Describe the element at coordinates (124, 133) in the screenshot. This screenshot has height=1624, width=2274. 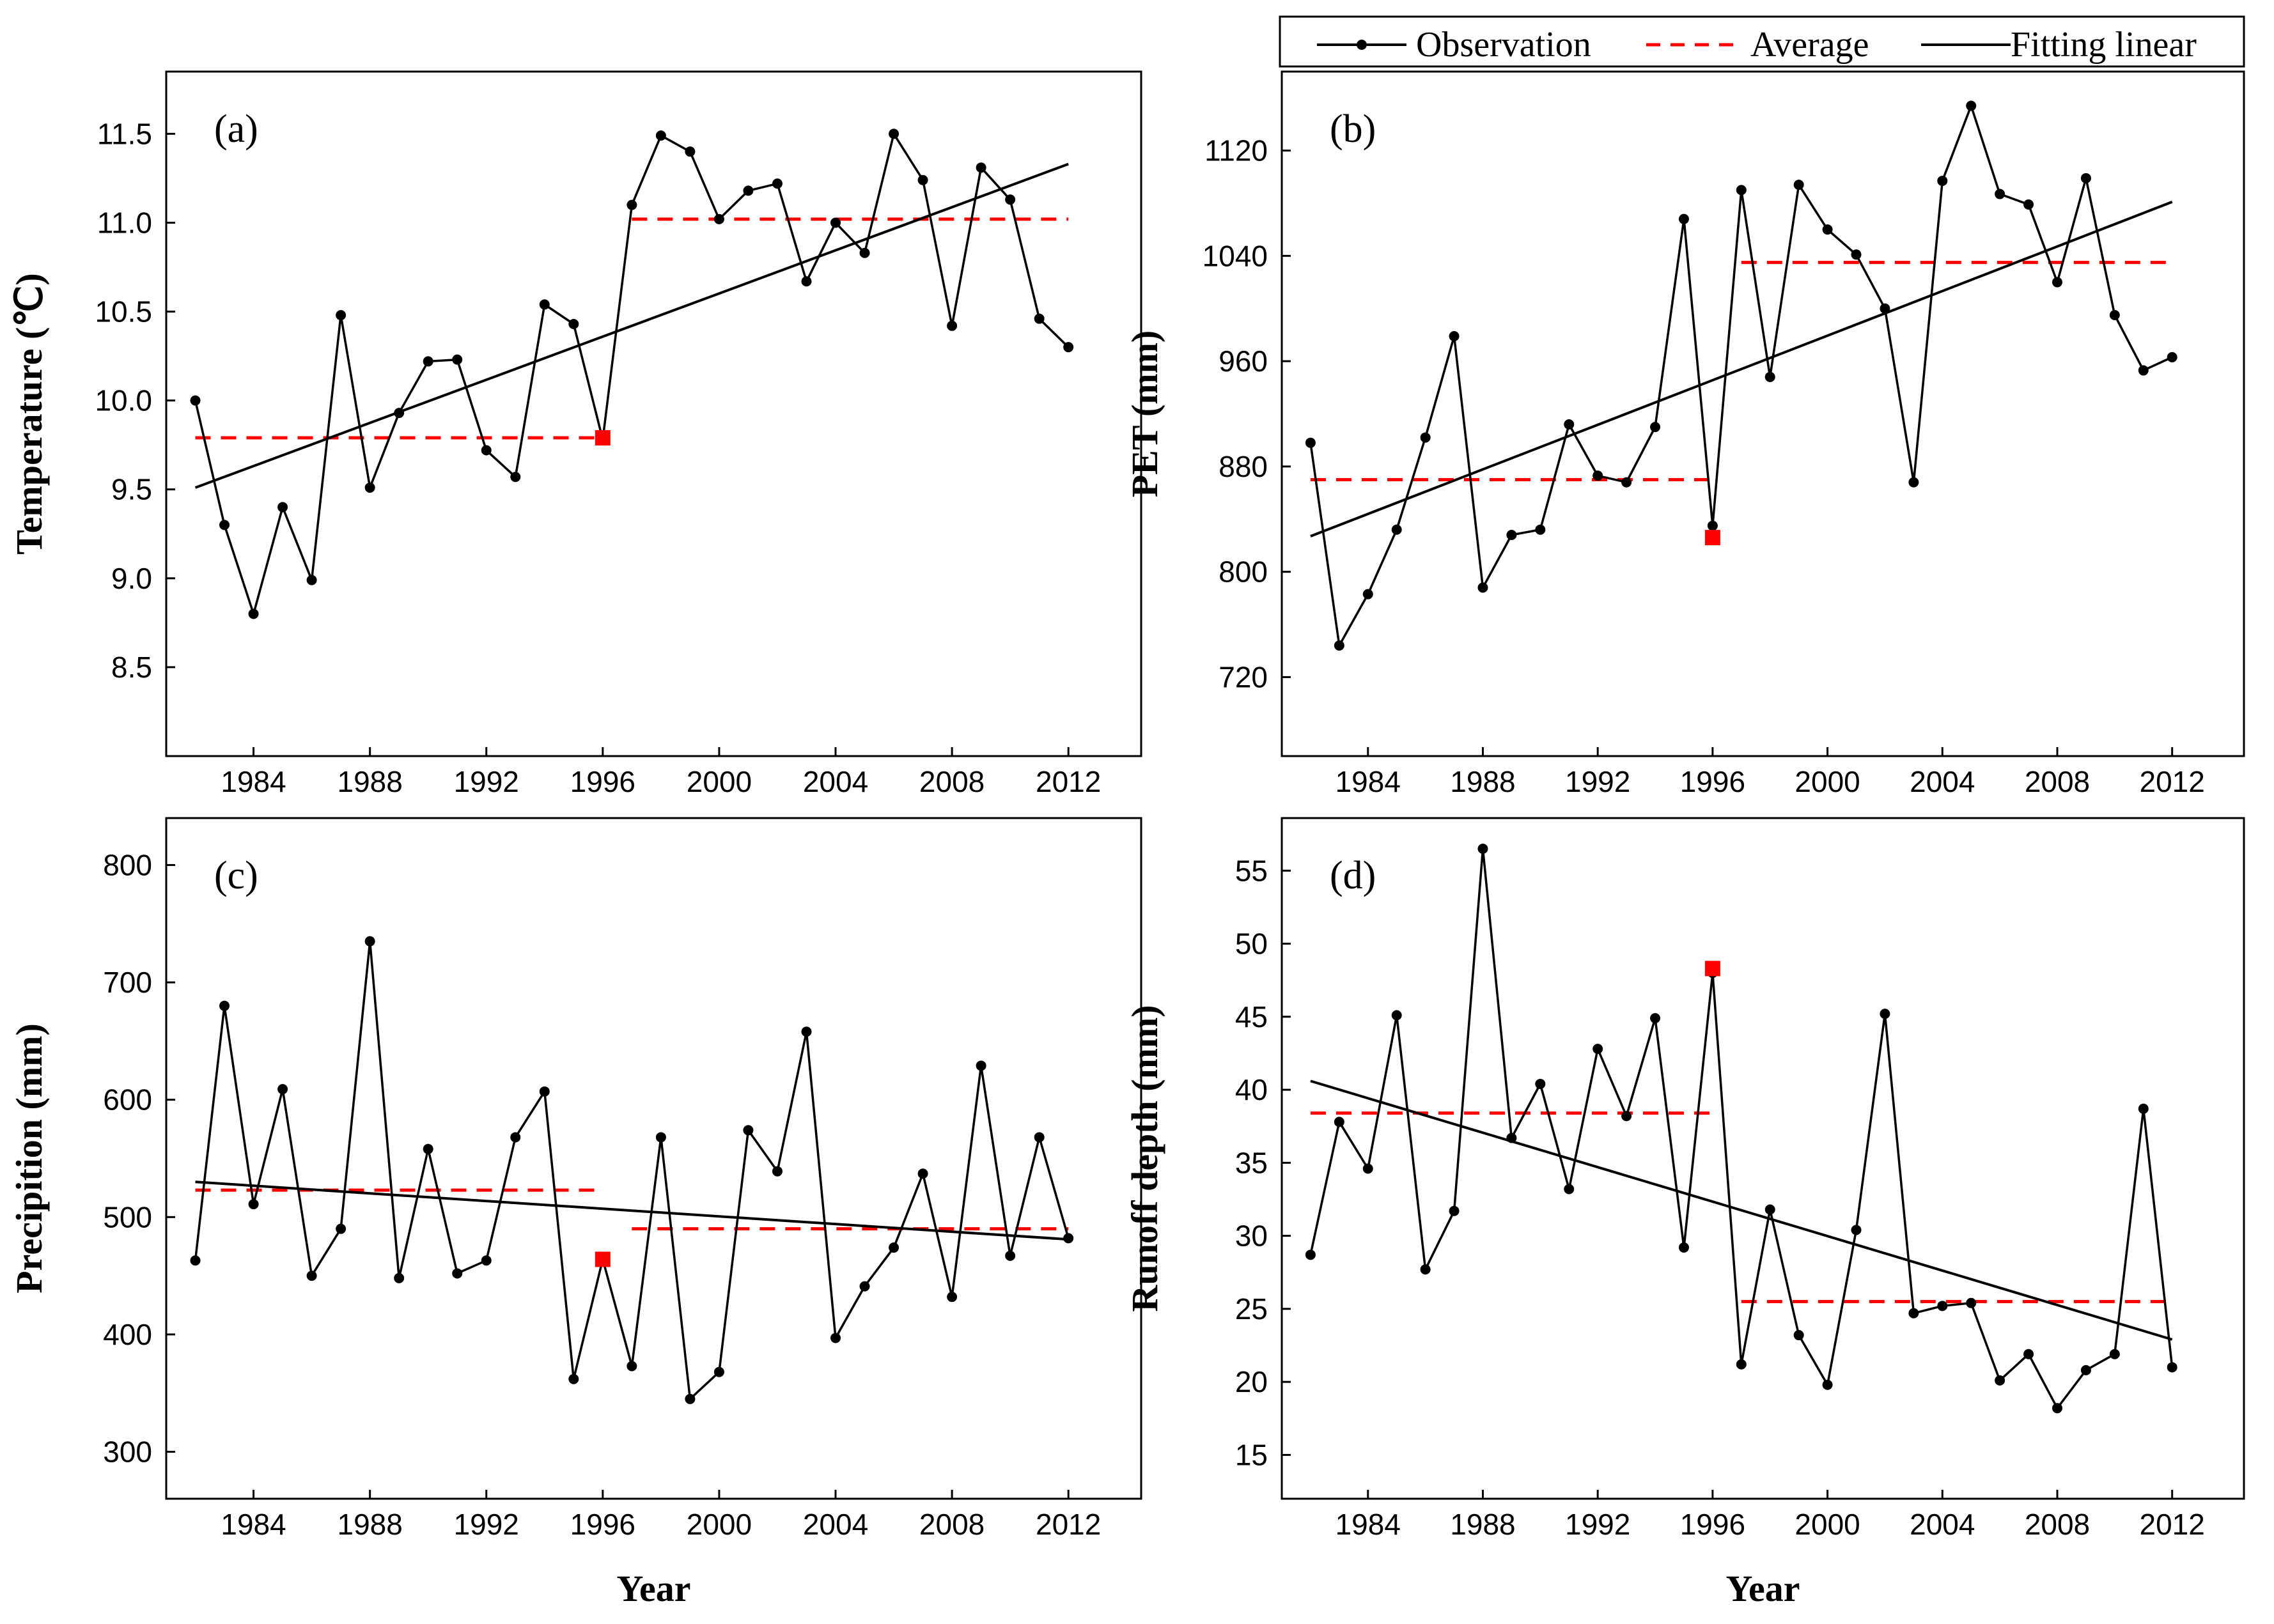
I see `y-tick-label: 11.5` at that location.